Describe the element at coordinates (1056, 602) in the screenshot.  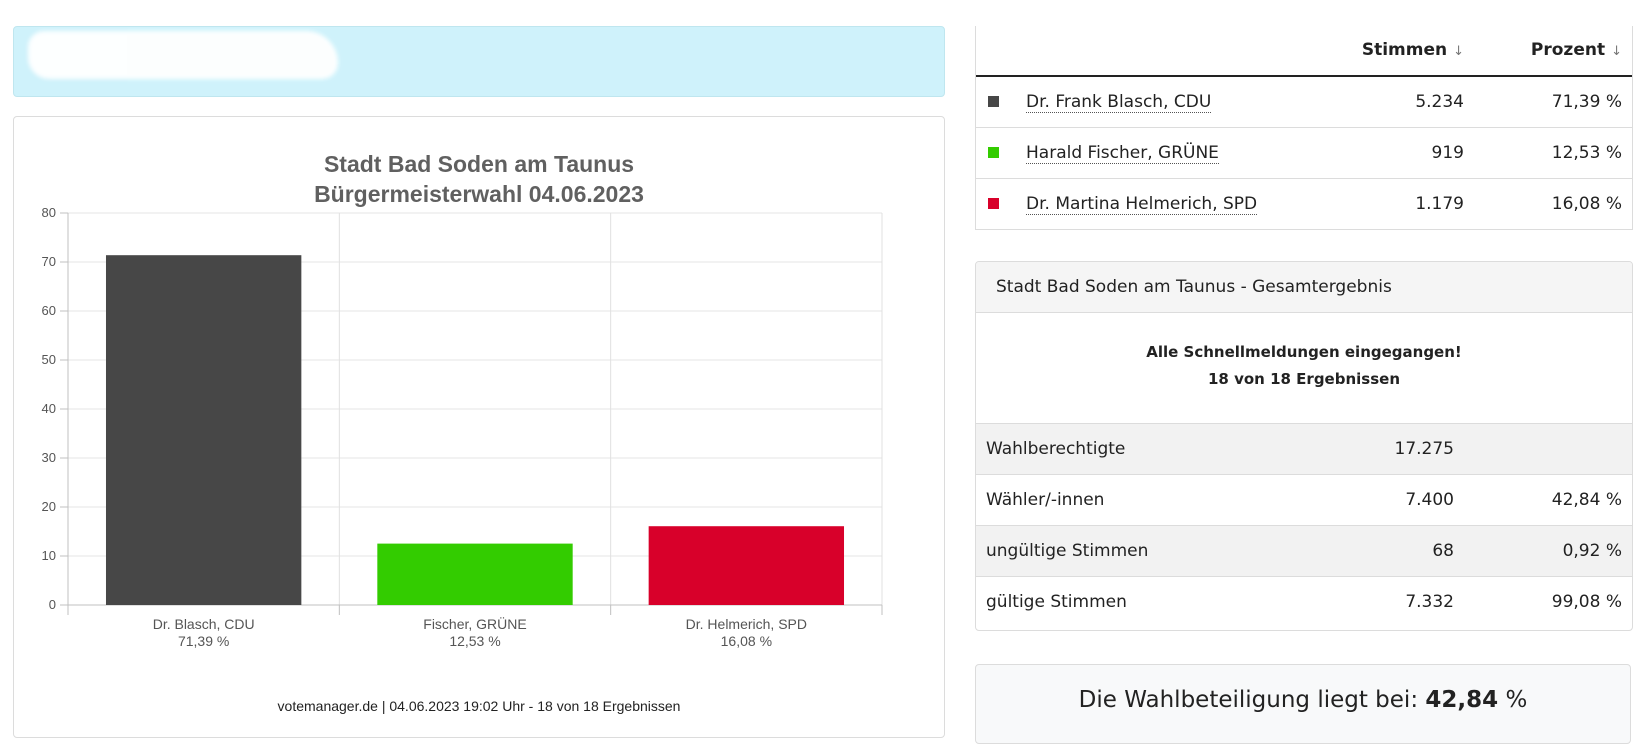
I see `stat-label: gültige Stimmen` at that location.